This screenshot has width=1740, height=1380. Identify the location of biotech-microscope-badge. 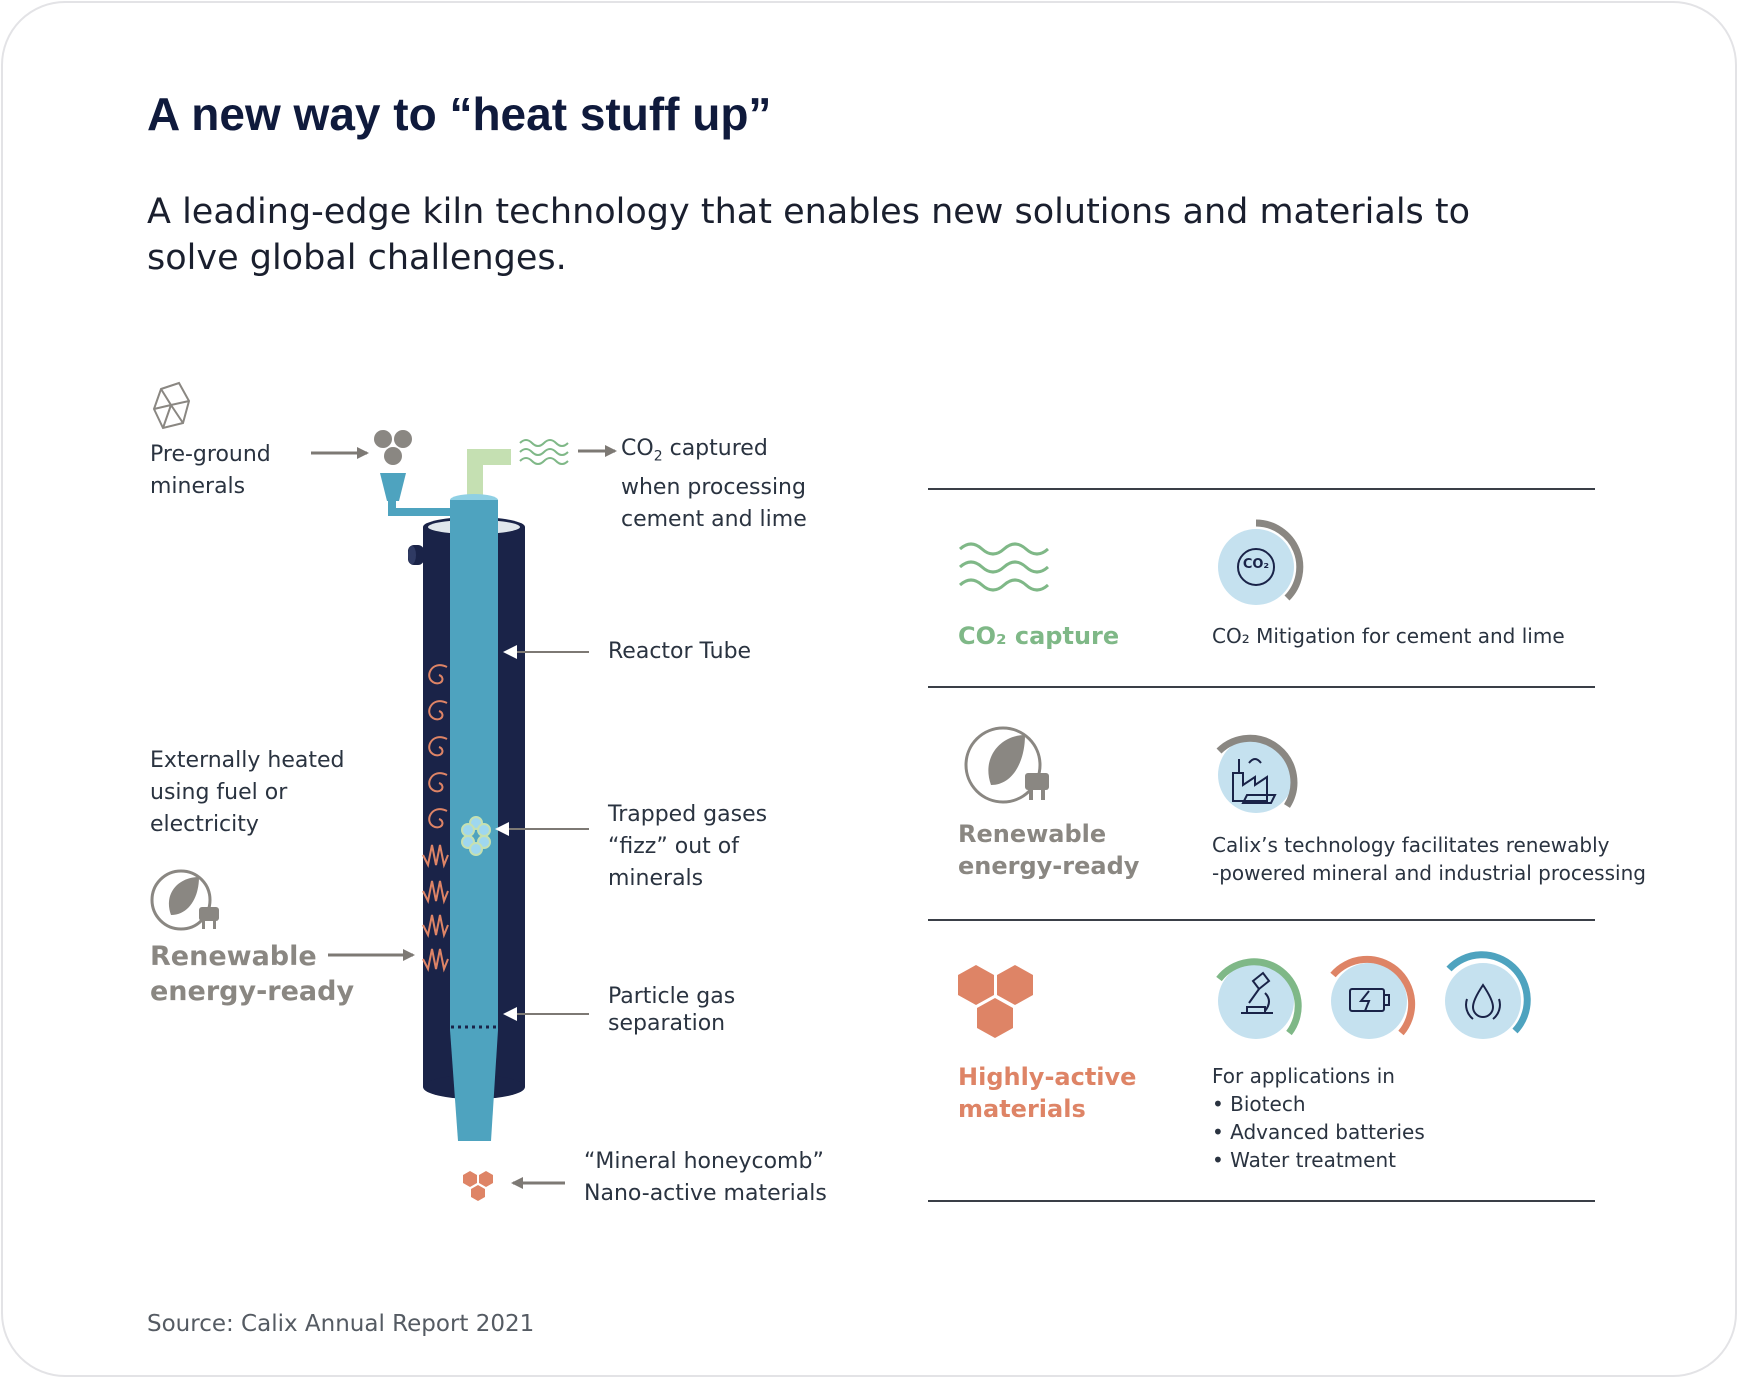
(1259, 998).